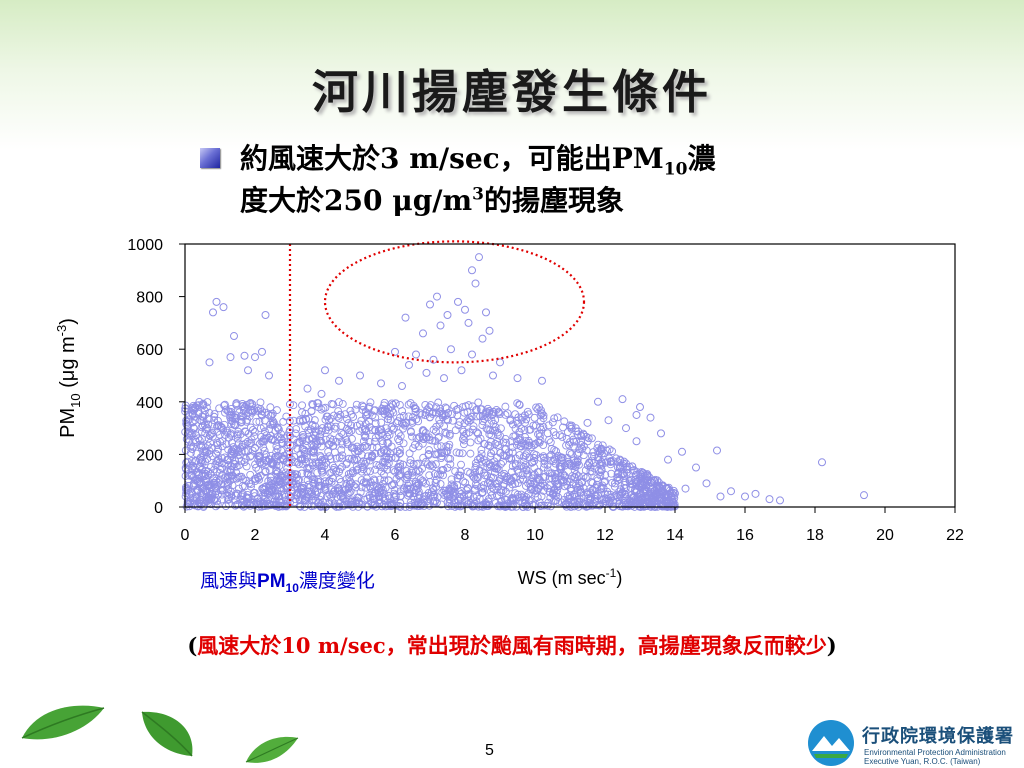 This screenshot has width=1024, height=768. Describe the element at coordinates (185, 535) in the screenshot. I see `x-tick-label: 0` at that location.